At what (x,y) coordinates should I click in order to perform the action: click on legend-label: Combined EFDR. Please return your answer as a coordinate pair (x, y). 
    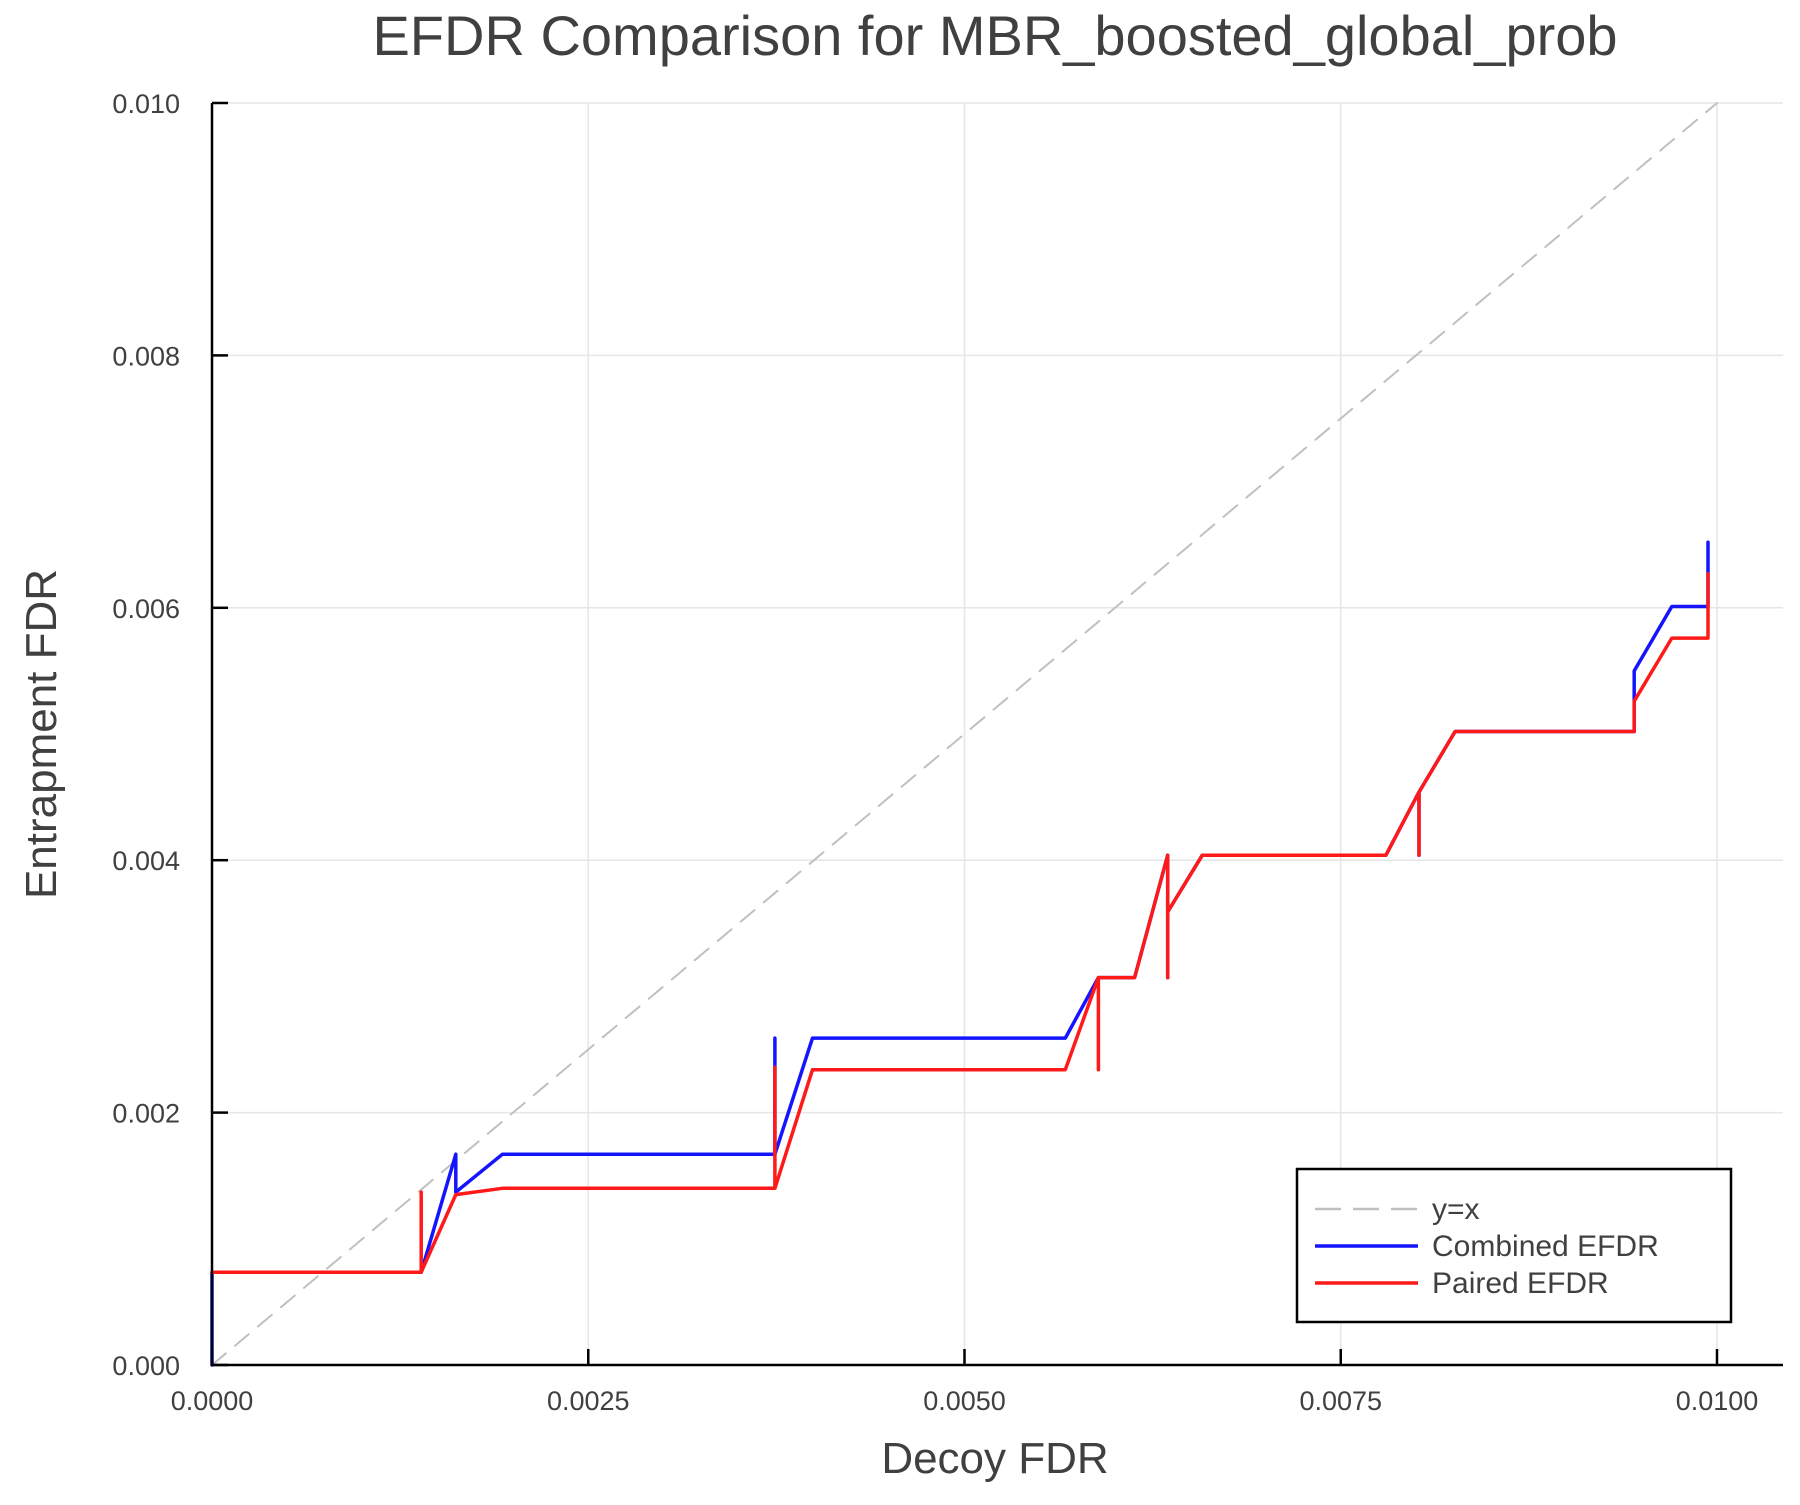
    Looking at the image, I should click on (1545, 1246).